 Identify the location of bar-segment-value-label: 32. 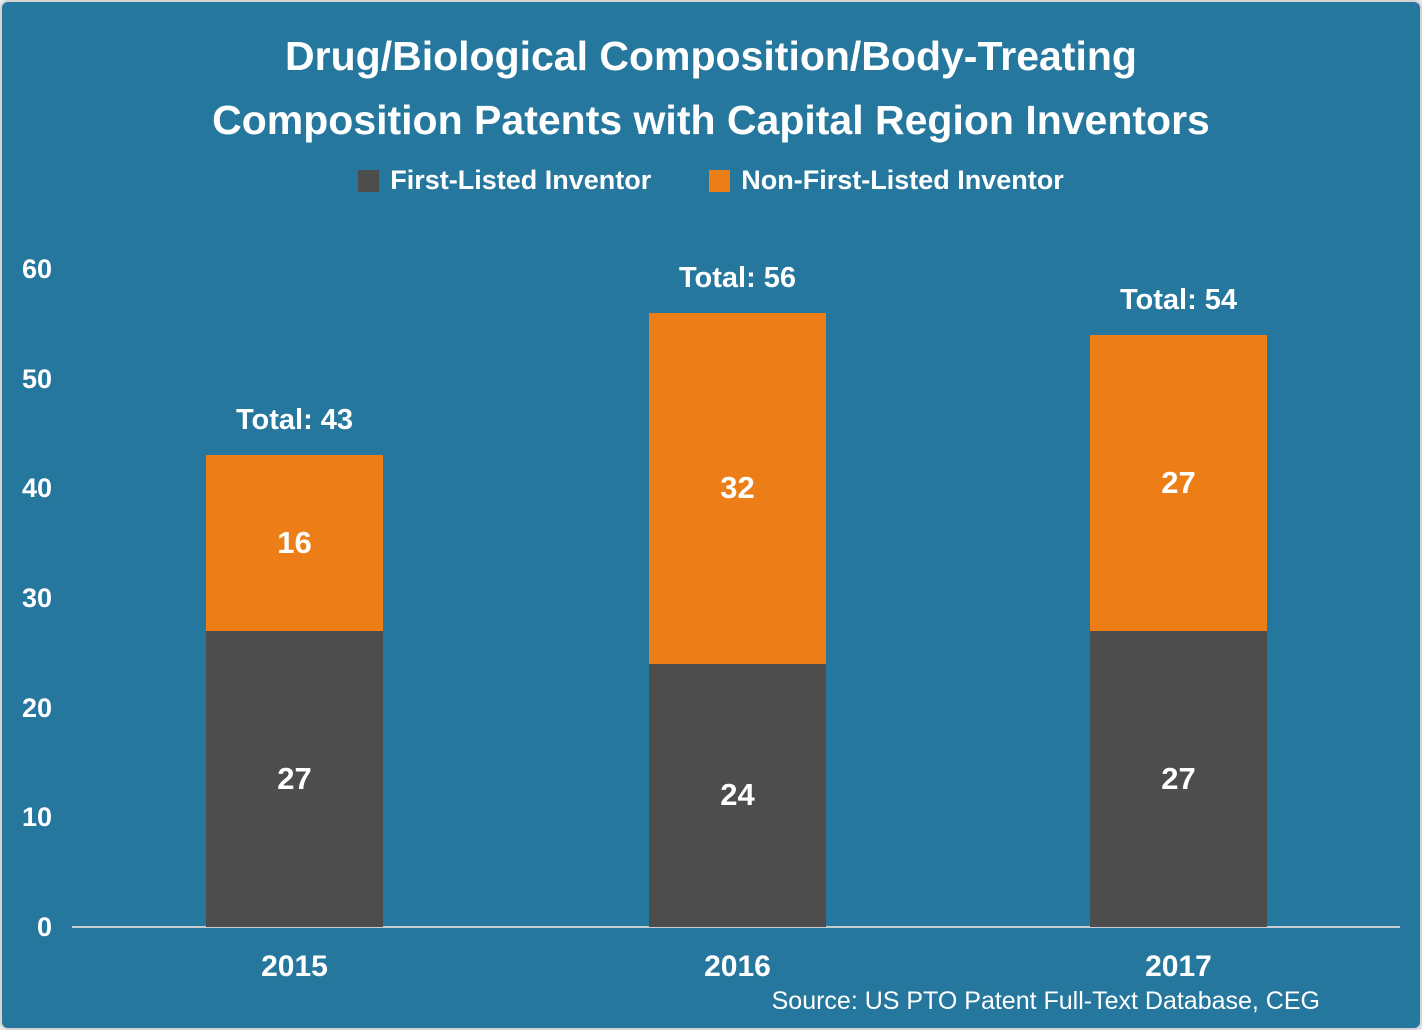
(737, 488).